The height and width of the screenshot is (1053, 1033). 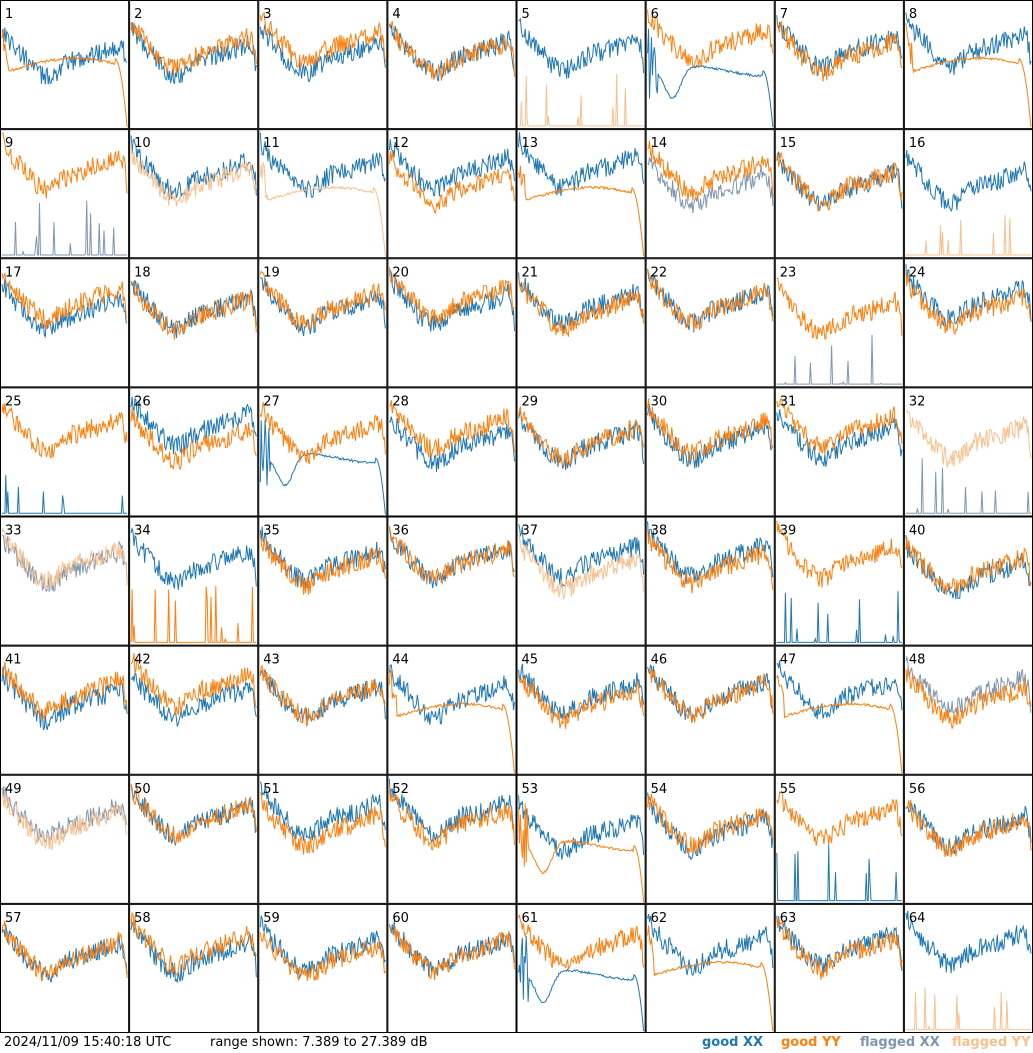 I want to click on panel-label: 40, so click(x=917, y=531).